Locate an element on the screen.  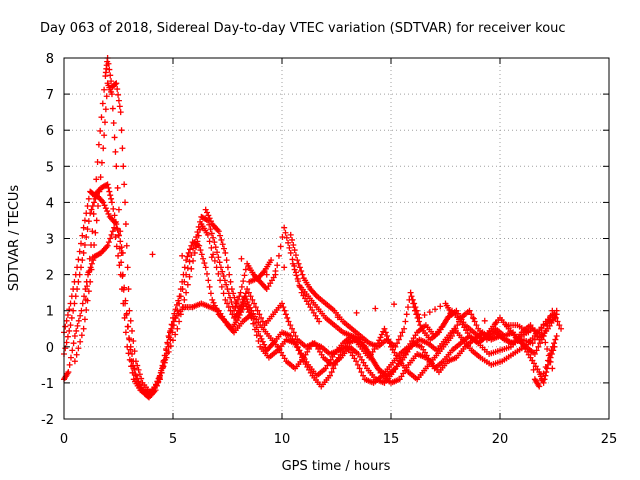
x-tick-label: 20 is located at coordinates (500, 439).